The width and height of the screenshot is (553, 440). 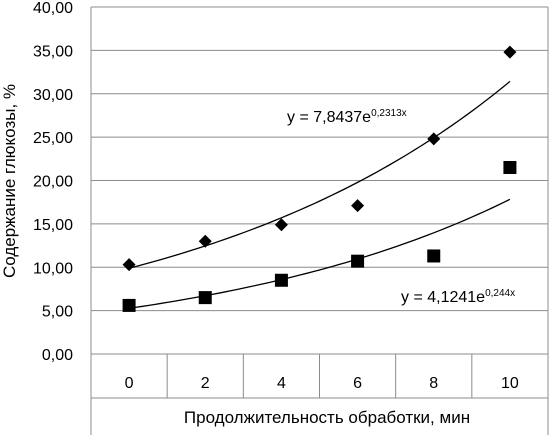 I want to click on x-tick-label: 4, so click(x=281, y=383).